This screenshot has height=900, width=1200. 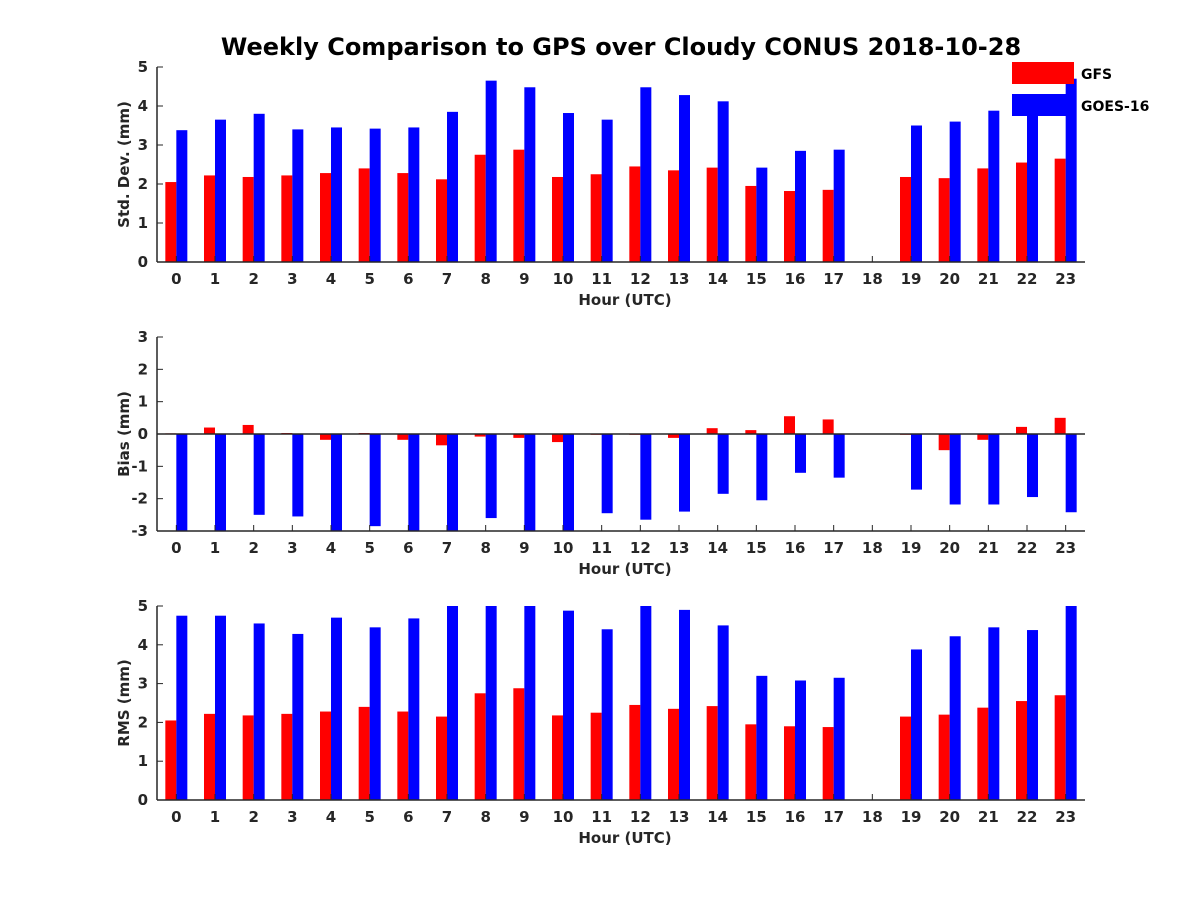 What do you see at coordinates (139, 499) in the screenshot?
I see `y-tick-label: -2` at bounding box center [139, 499].